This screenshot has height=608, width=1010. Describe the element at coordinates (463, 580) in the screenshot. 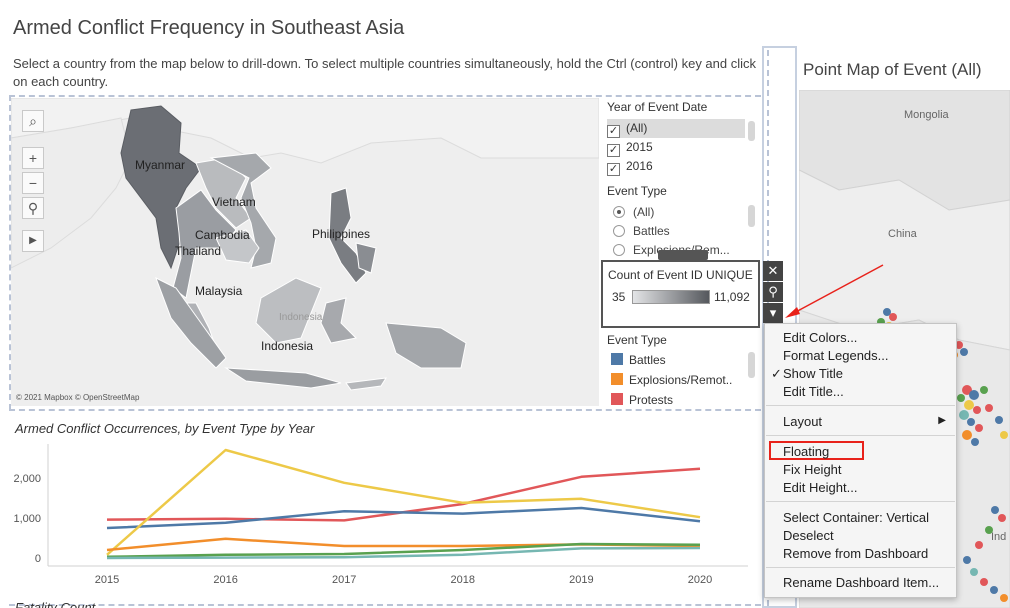

I see `x-tick-label: 2018` at that location.